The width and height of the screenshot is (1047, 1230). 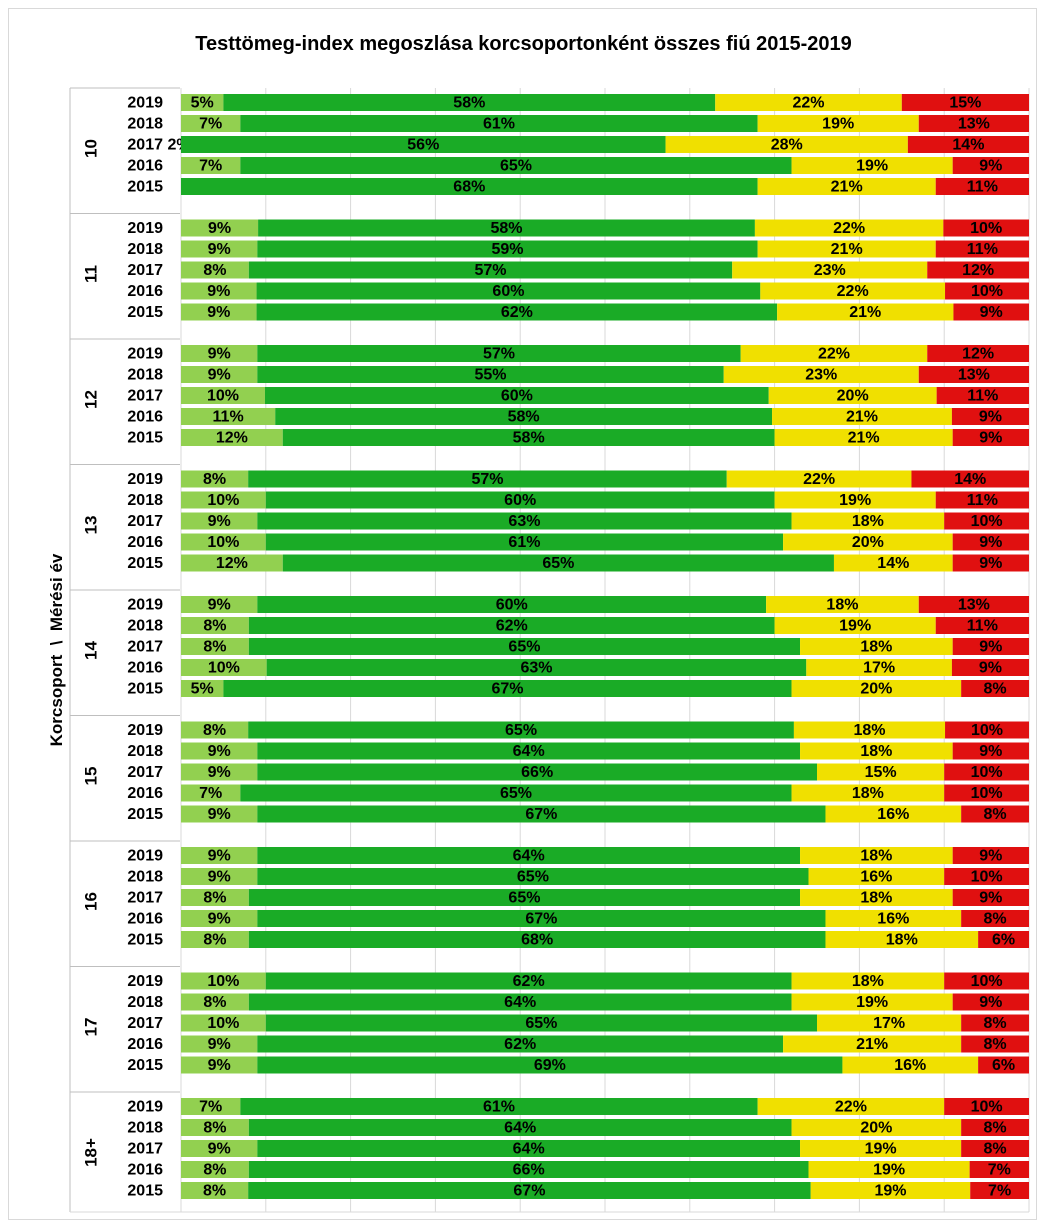 What do you see at coordinates (893, 814) in the screenshot?
I see `data-label: 16%` at bounding box center [893, 814].